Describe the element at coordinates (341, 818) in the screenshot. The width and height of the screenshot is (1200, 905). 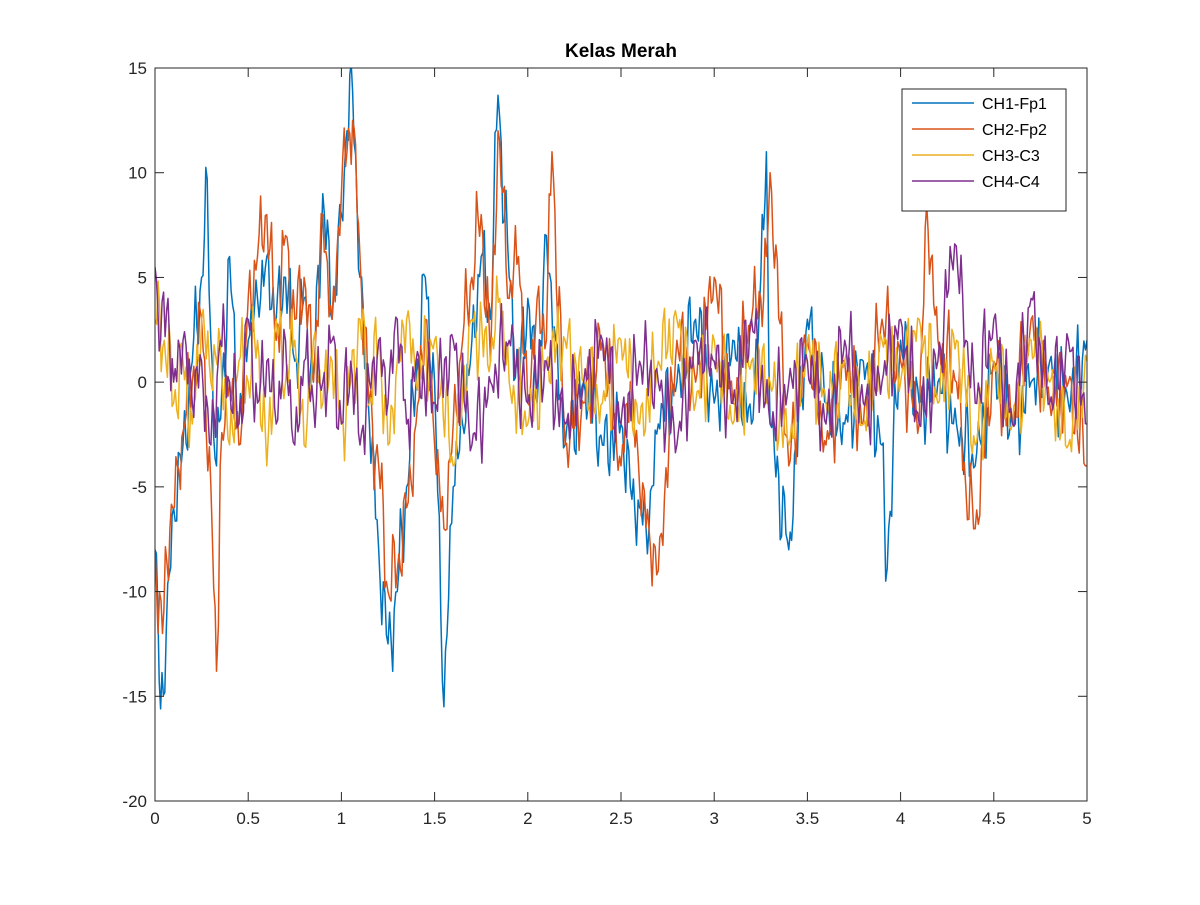
I see `x-tick-label: 1` at that location.